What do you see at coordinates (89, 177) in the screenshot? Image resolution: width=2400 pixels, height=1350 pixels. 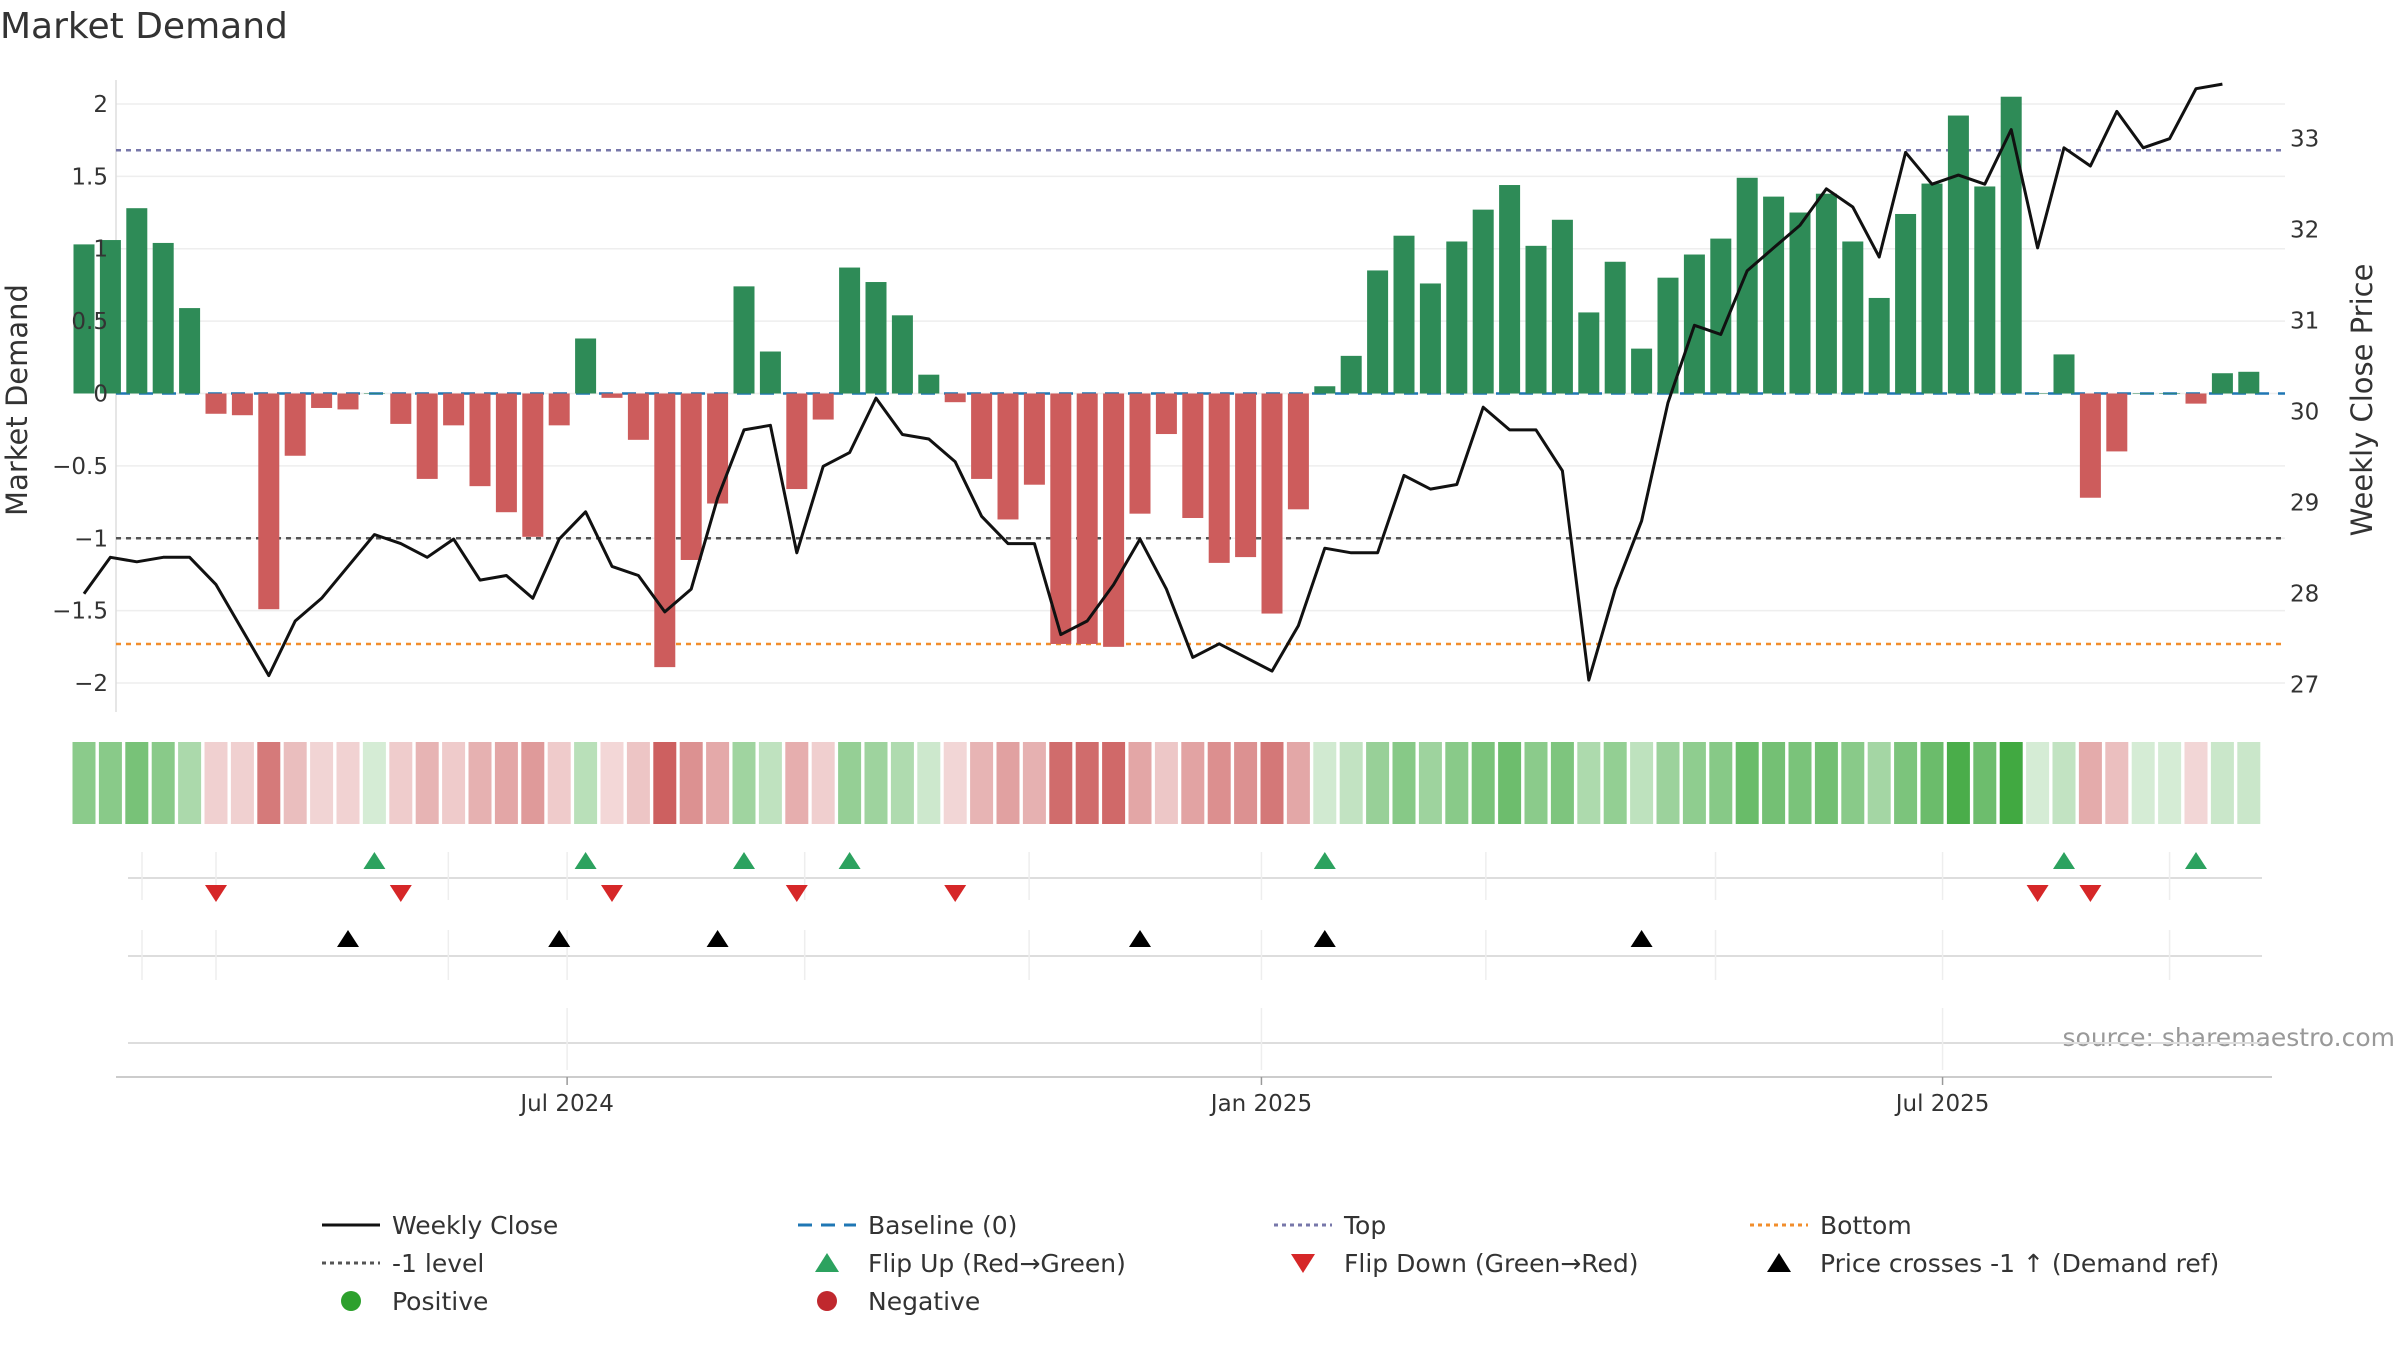 I see `left-tick-label: 1.5` at bounding box center [89, 177].